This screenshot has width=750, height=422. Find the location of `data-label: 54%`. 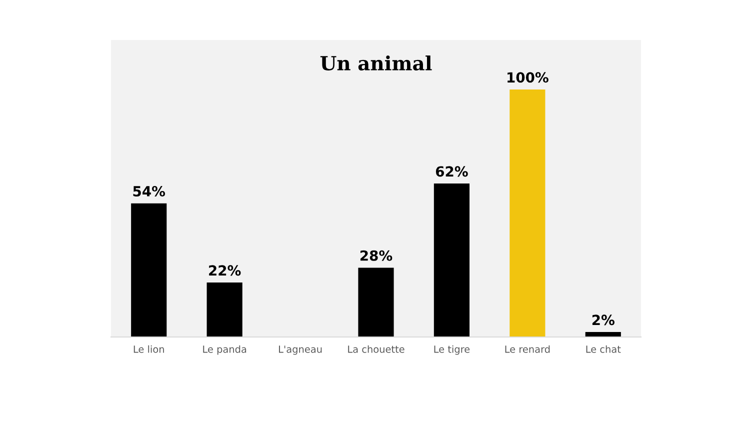

data-label: 54% is located at coordinates (149, 191).